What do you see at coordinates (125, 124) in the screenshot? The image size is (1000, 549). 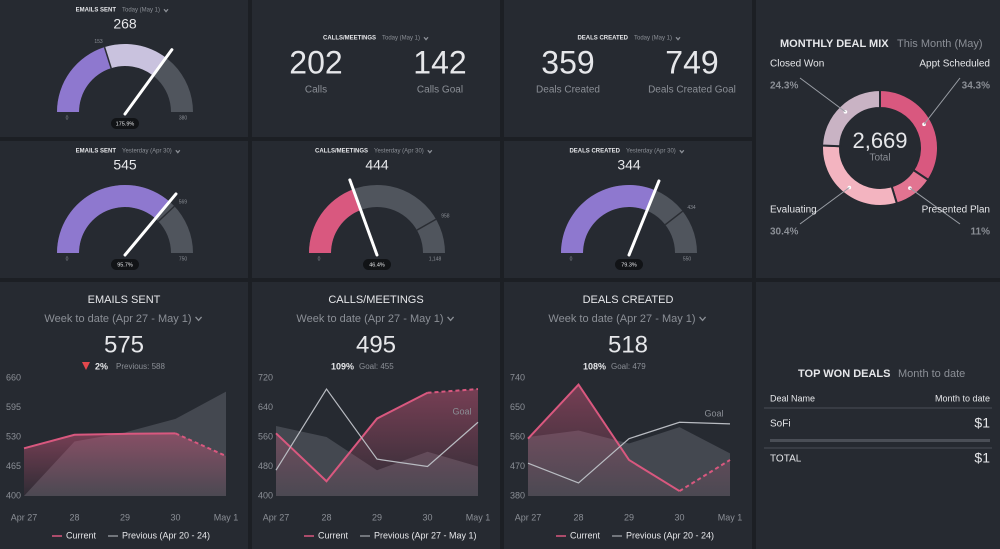 I see `gauge-percent: 175.9%` at bounding box center [125, 124].